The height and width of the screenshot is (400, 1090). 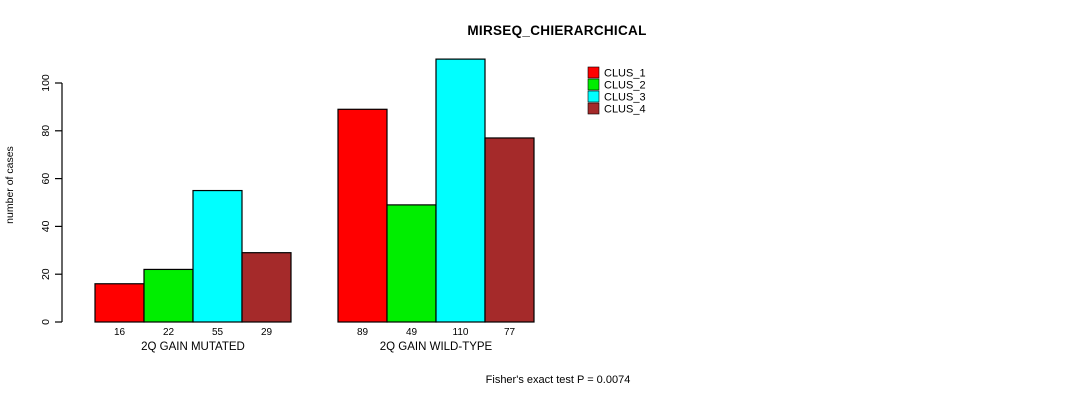 I want to click on y-tick-label: 100, so click(x=46, y=83).